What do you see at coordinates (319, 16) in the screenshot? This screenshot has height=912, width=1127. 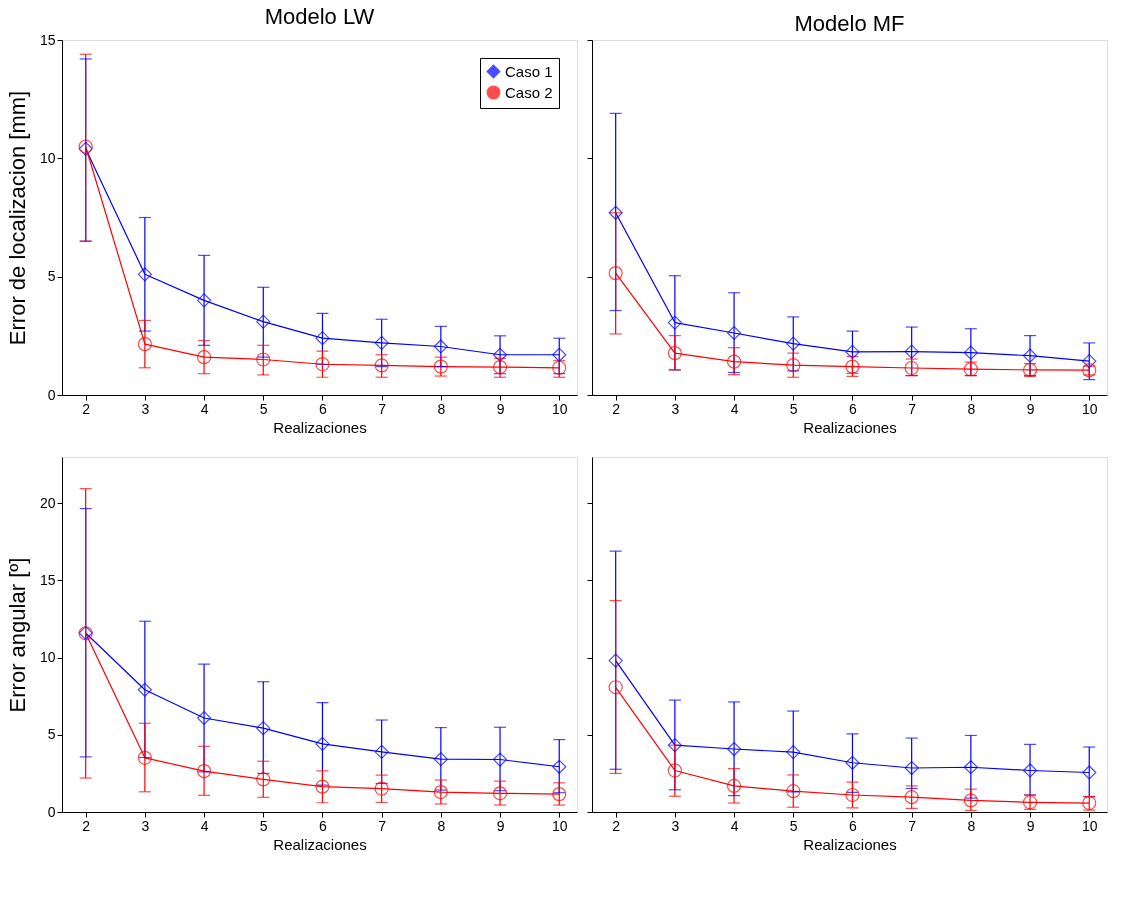 I see `chart-title: Modelo LW` at bounding box center [319, 16].